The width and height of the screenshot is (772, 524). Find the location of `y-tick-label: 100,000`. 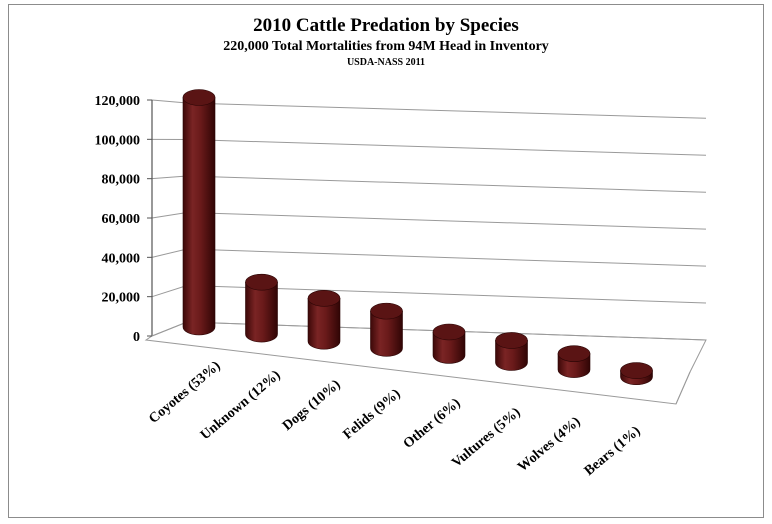

y-tick-label: 100,000 is located at coordinates (118, 140).